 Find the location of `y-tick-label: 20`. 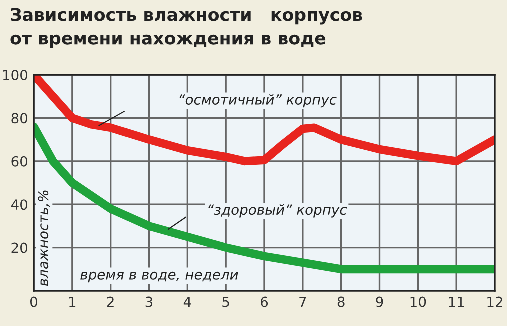

y-tick-label: 20 is located at coordinates (20, 248).